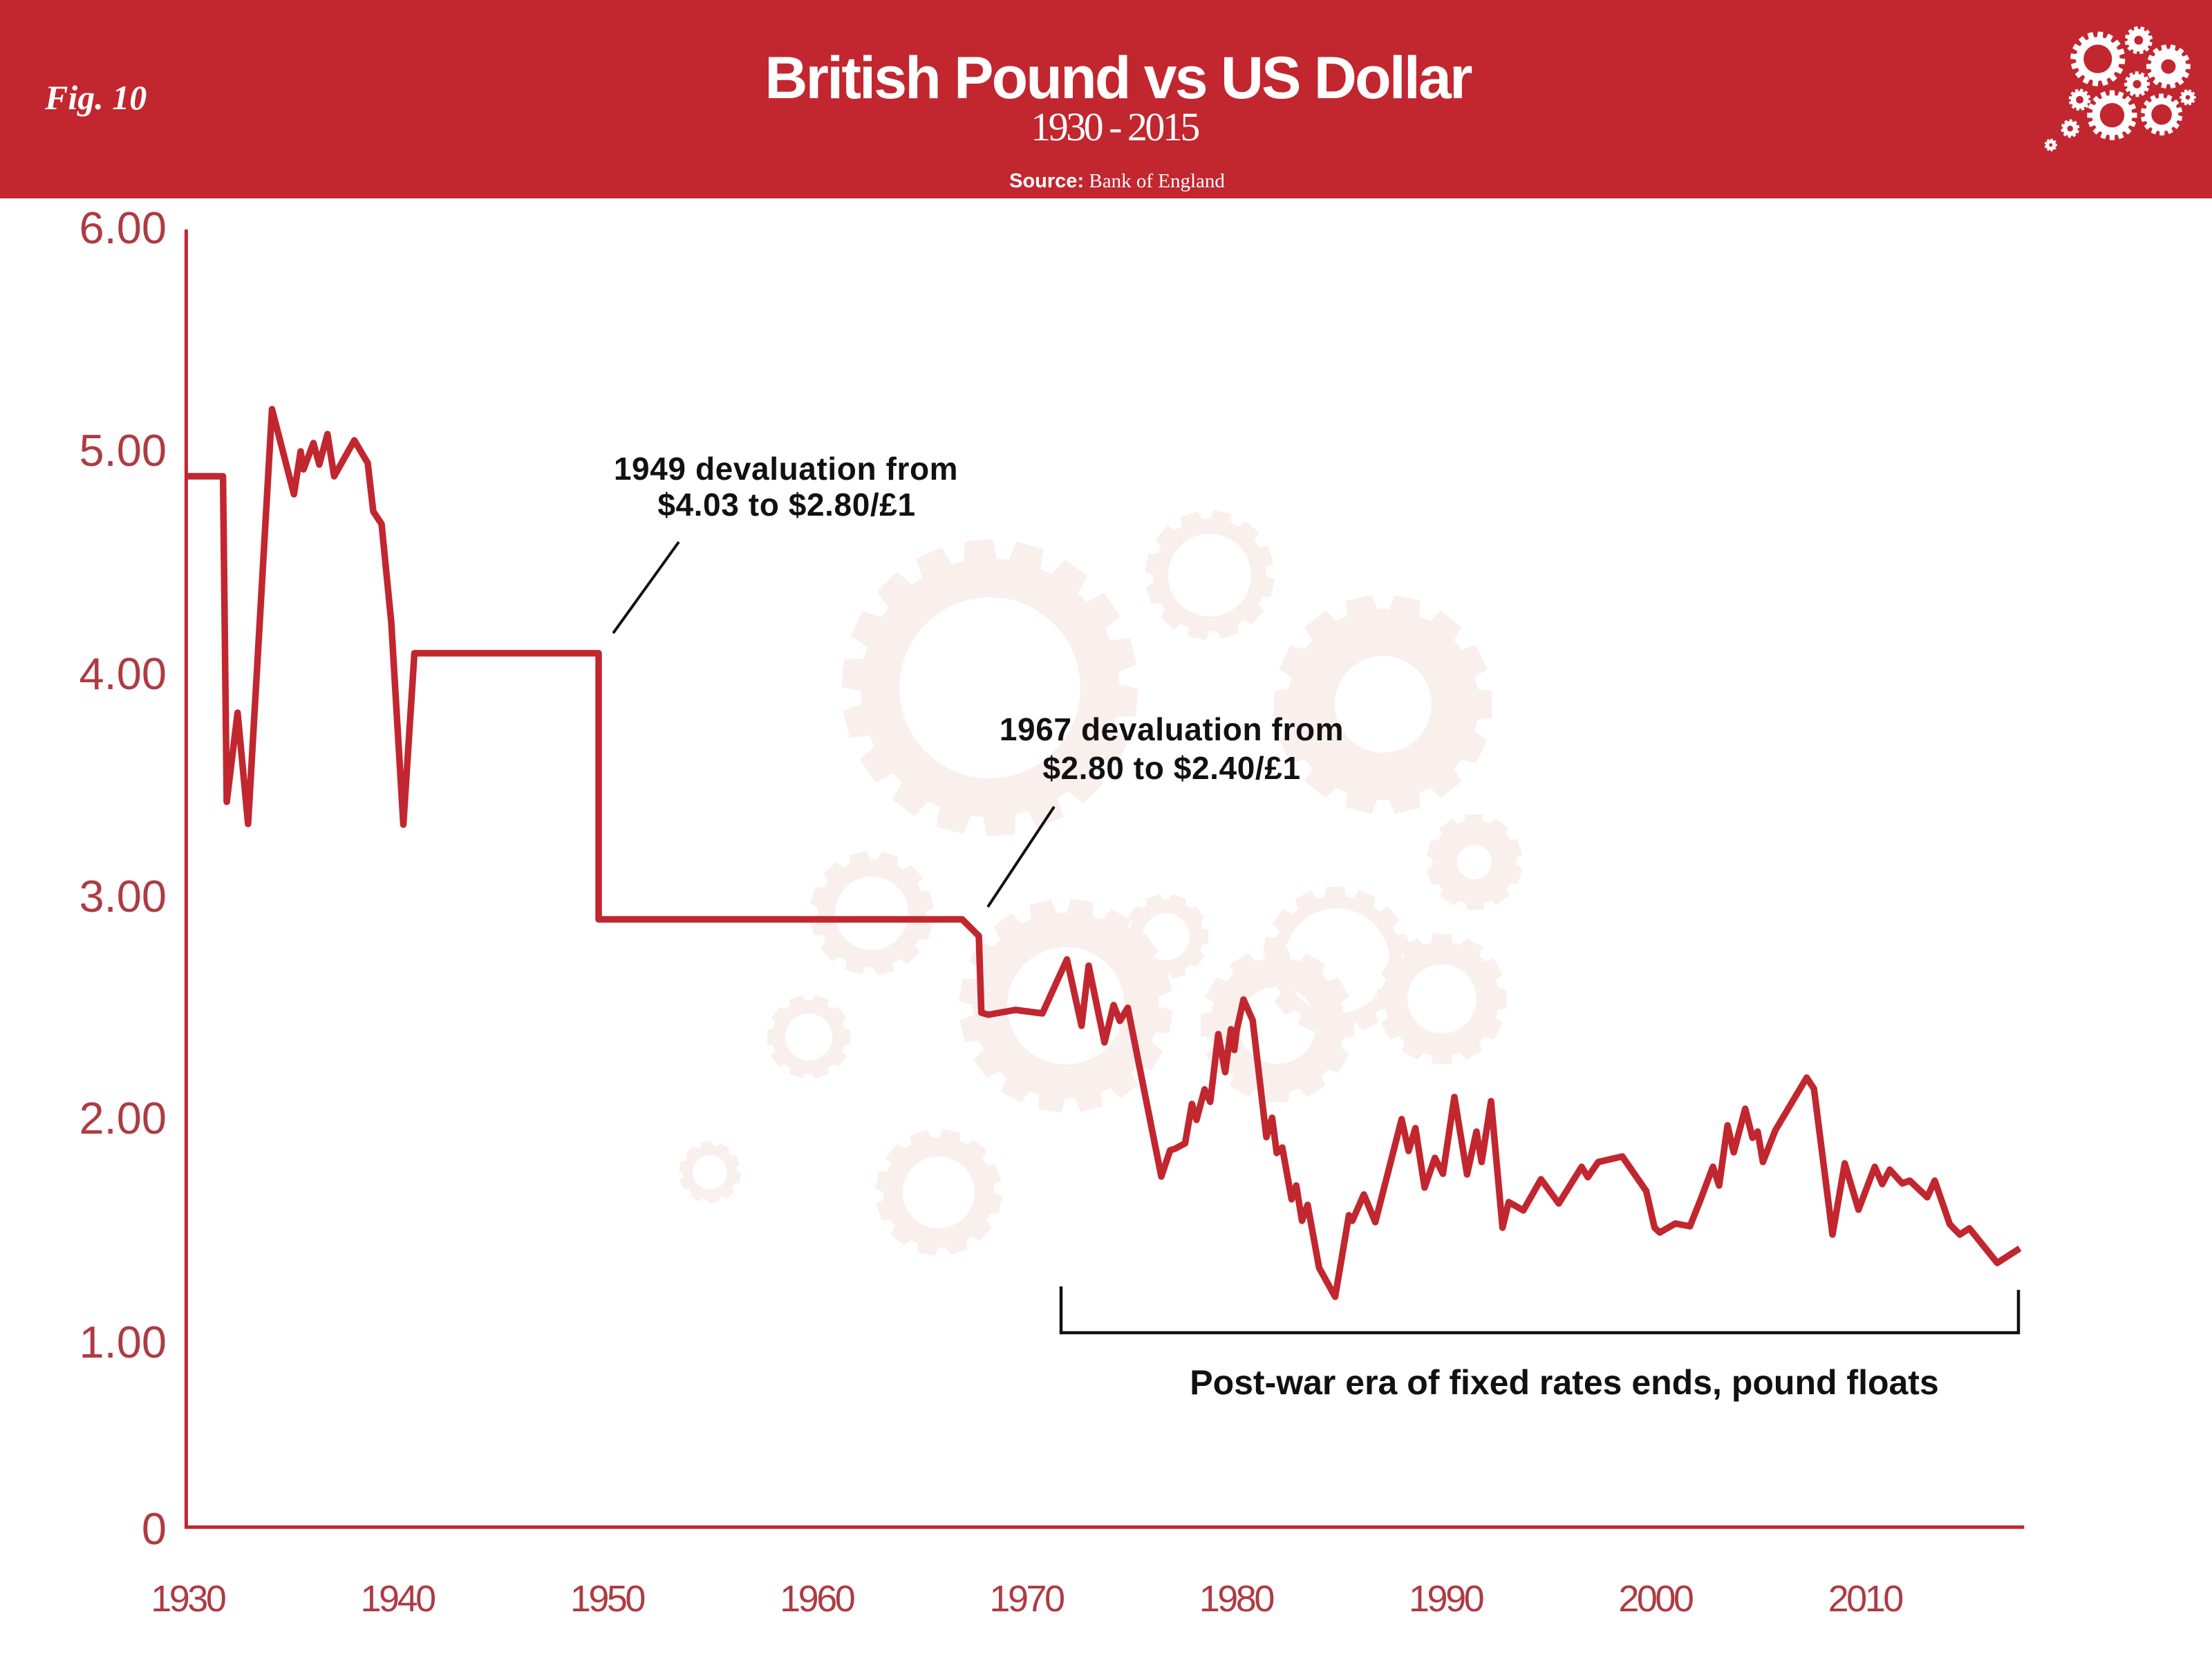 The width and height of the screenshot is (2212, 1659). Describe the element at coordinates (123, 673) in the screenshot. I see `svg-text: 4.00` at that location.